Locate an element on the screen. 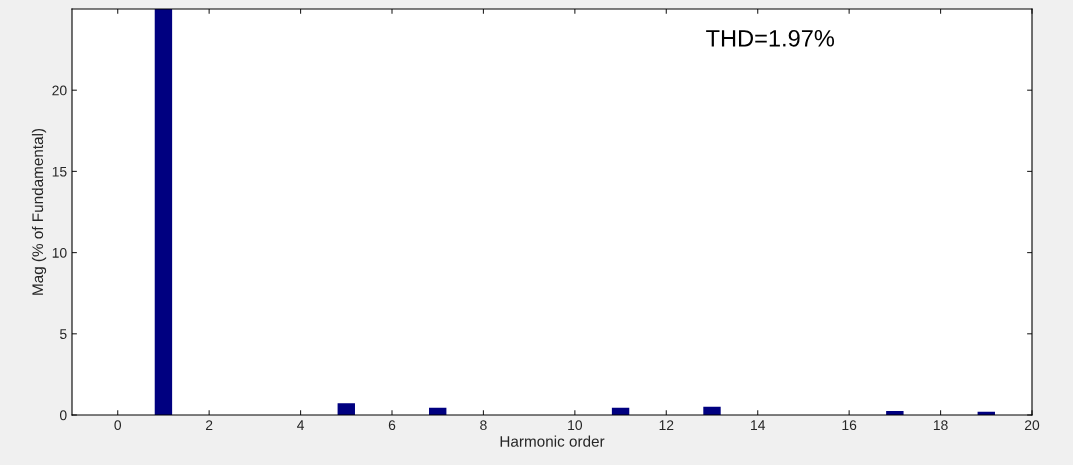 This screenshot has height=465, width=1073. annotation: THD=1.97% is located at coordinates (770, 38).